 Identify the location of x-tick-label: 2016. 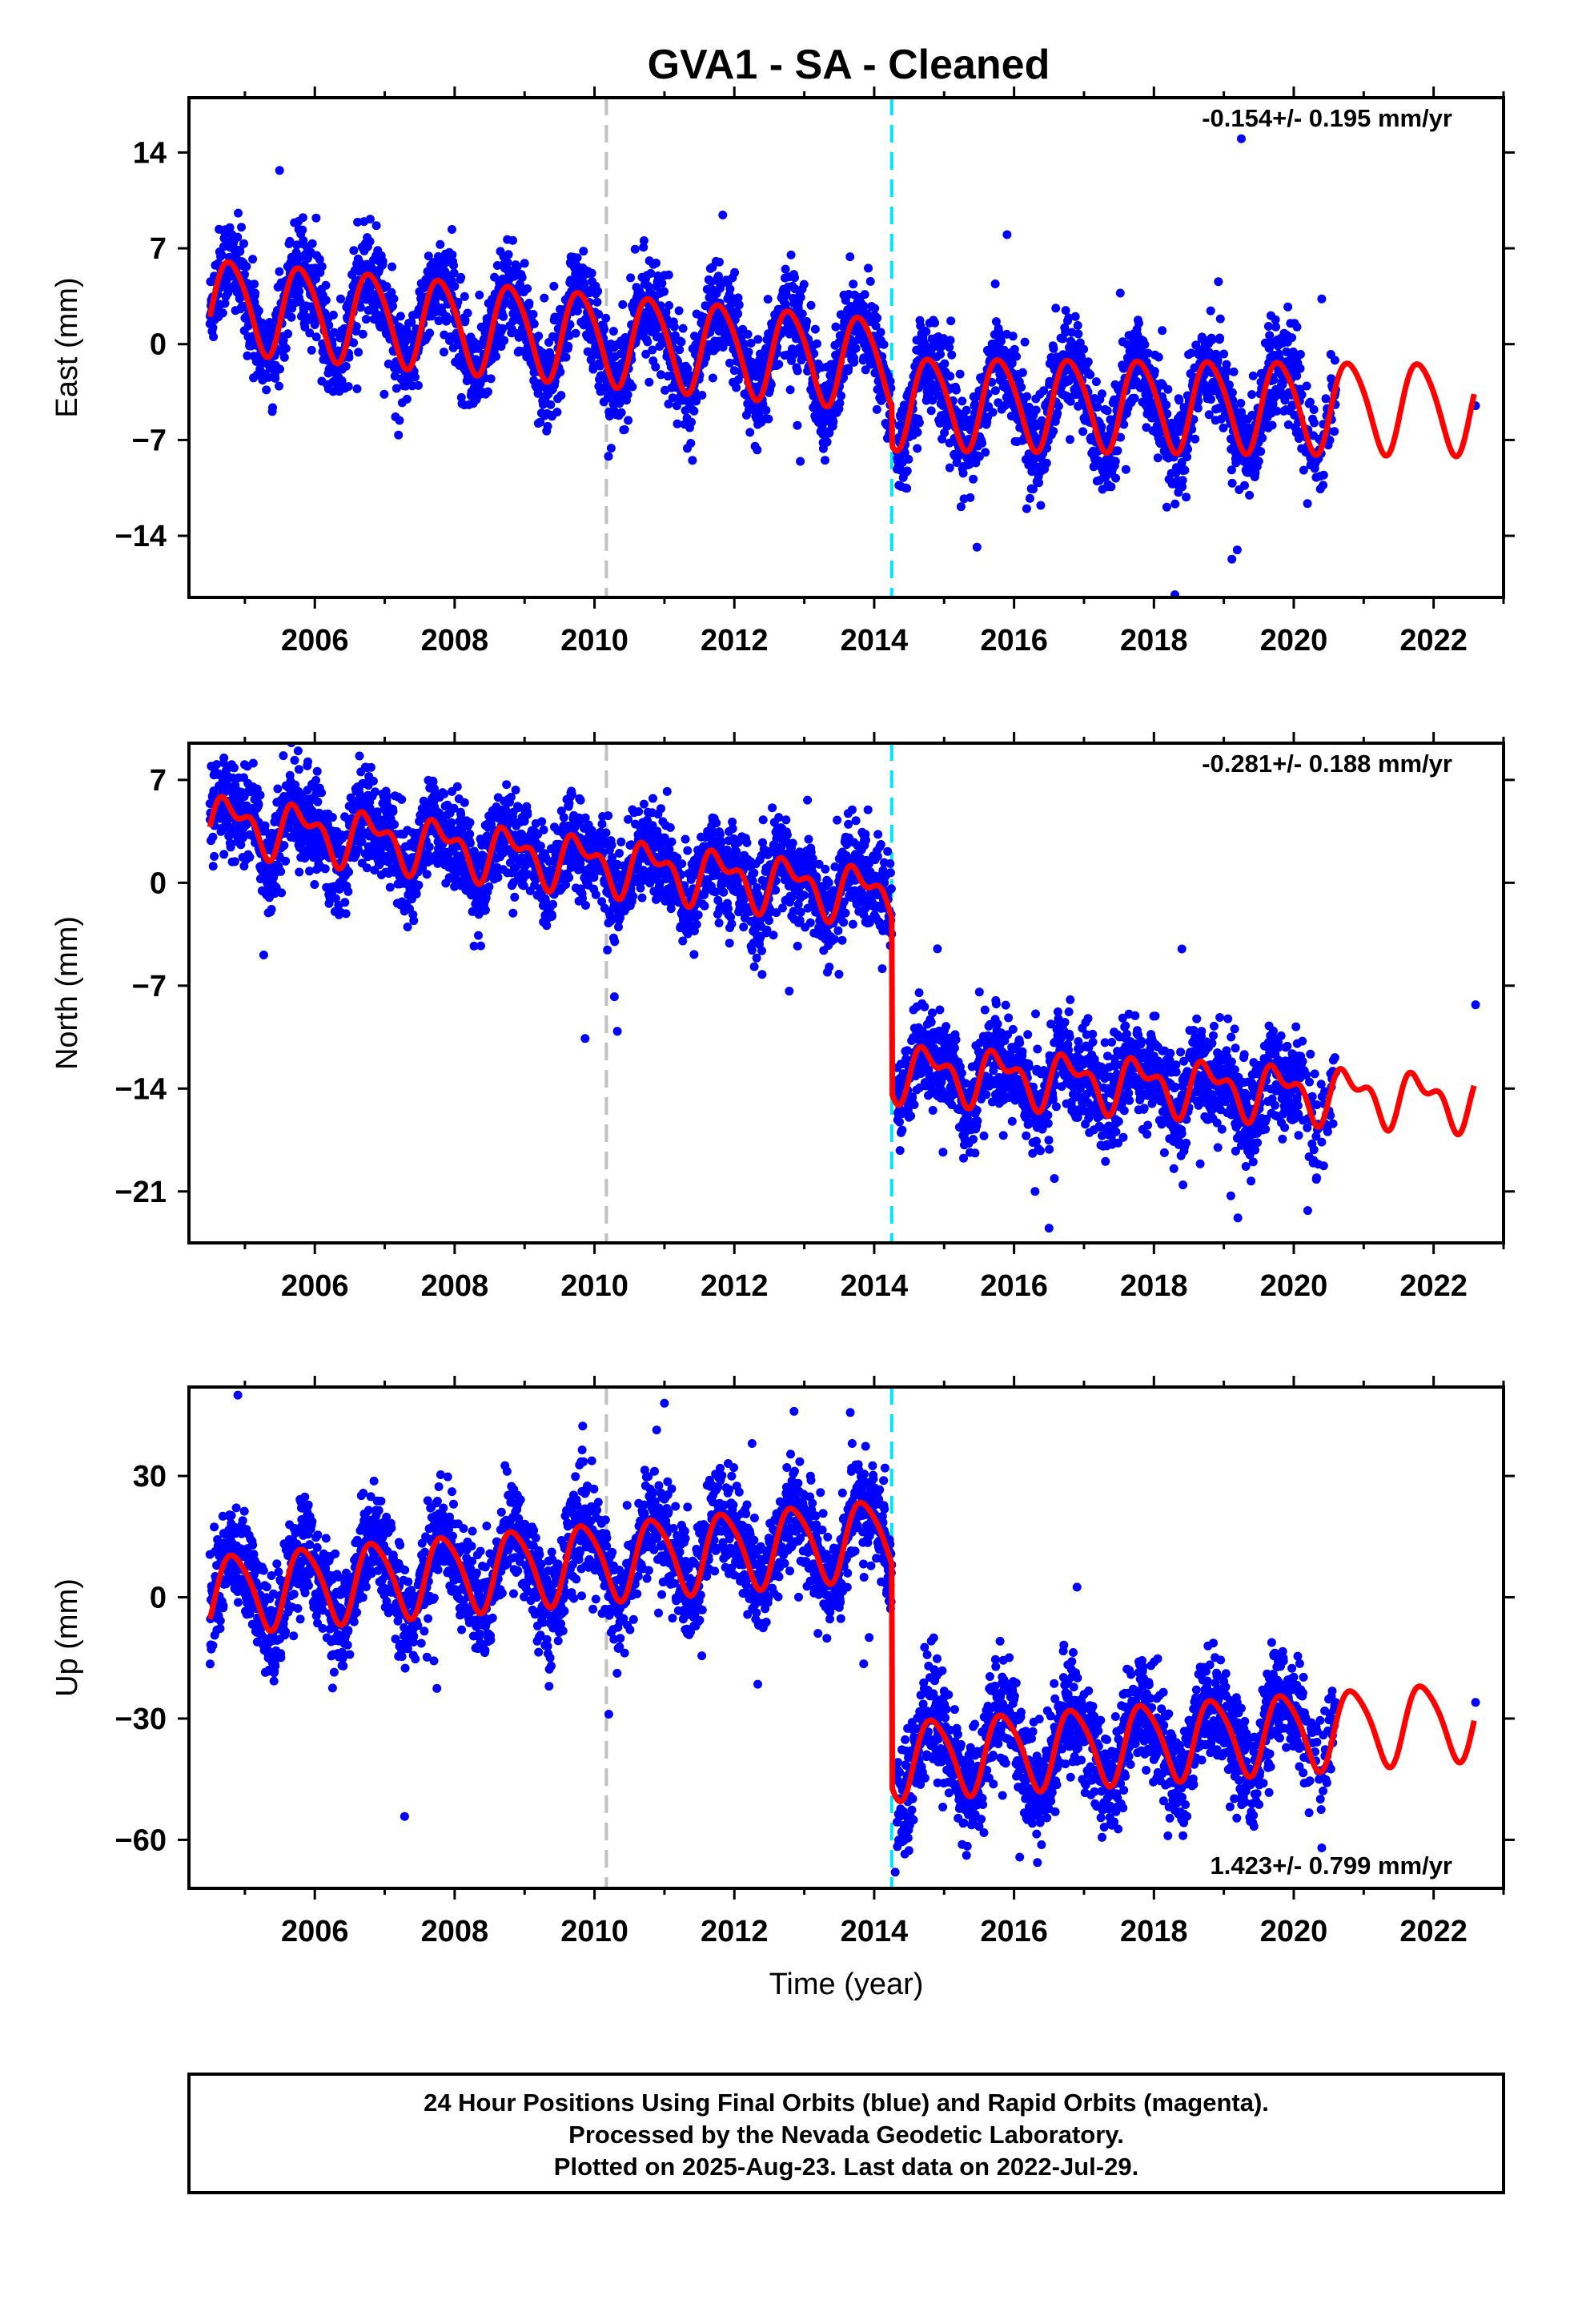
(1014, 640).